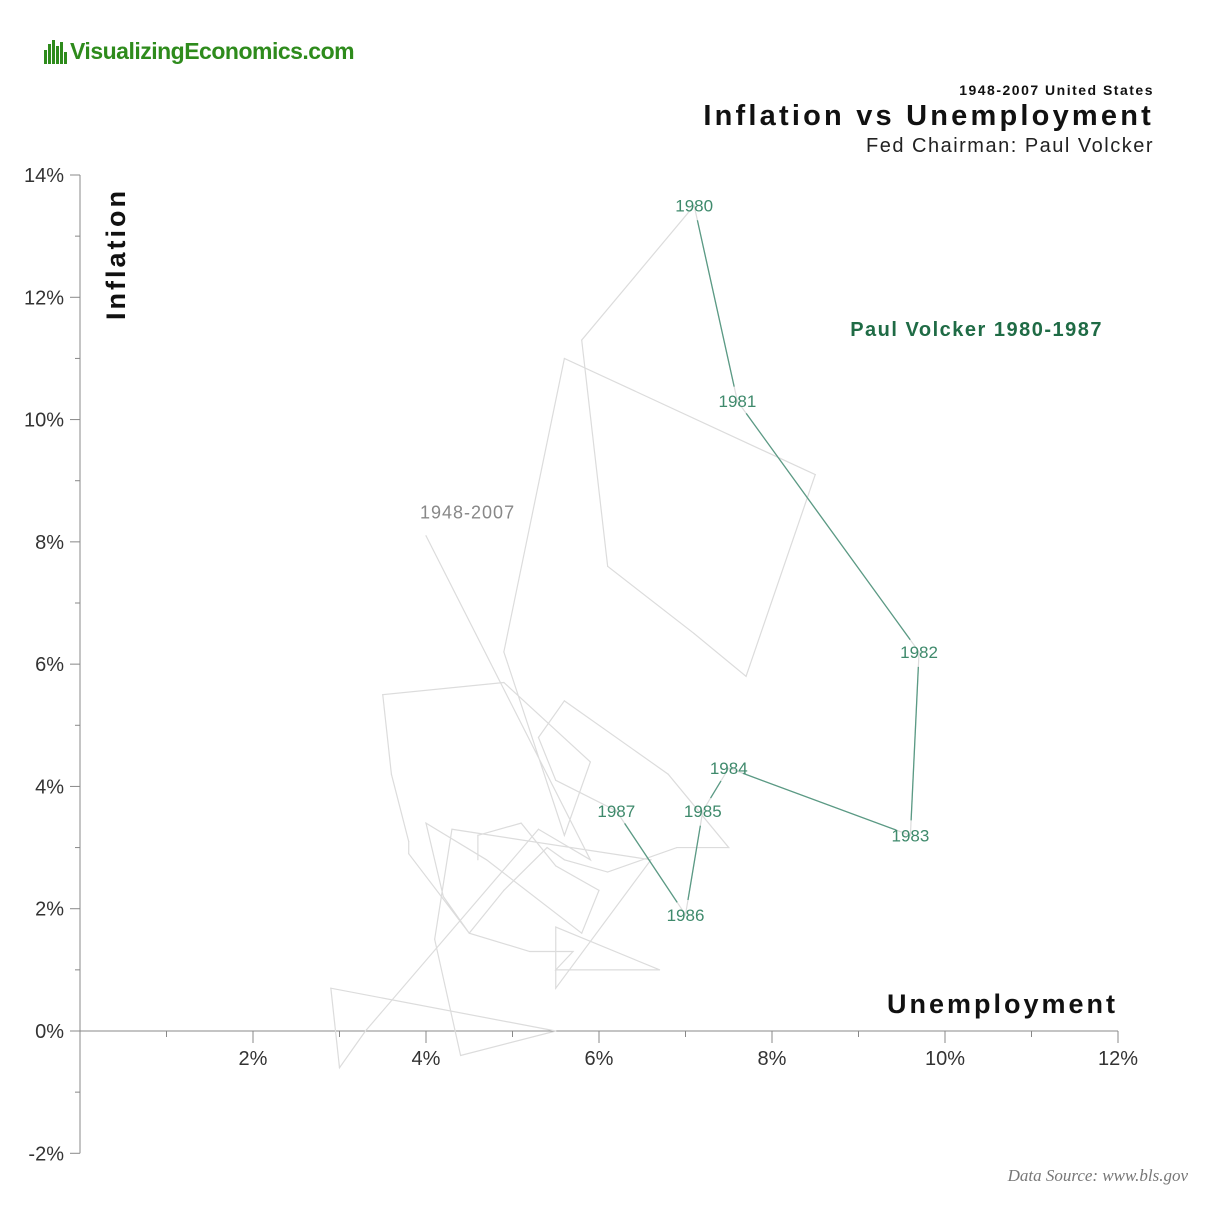 The image size is (1224, 1224). I want to click on chart-title: Inflation vs Unemployment, so click(928, 116).